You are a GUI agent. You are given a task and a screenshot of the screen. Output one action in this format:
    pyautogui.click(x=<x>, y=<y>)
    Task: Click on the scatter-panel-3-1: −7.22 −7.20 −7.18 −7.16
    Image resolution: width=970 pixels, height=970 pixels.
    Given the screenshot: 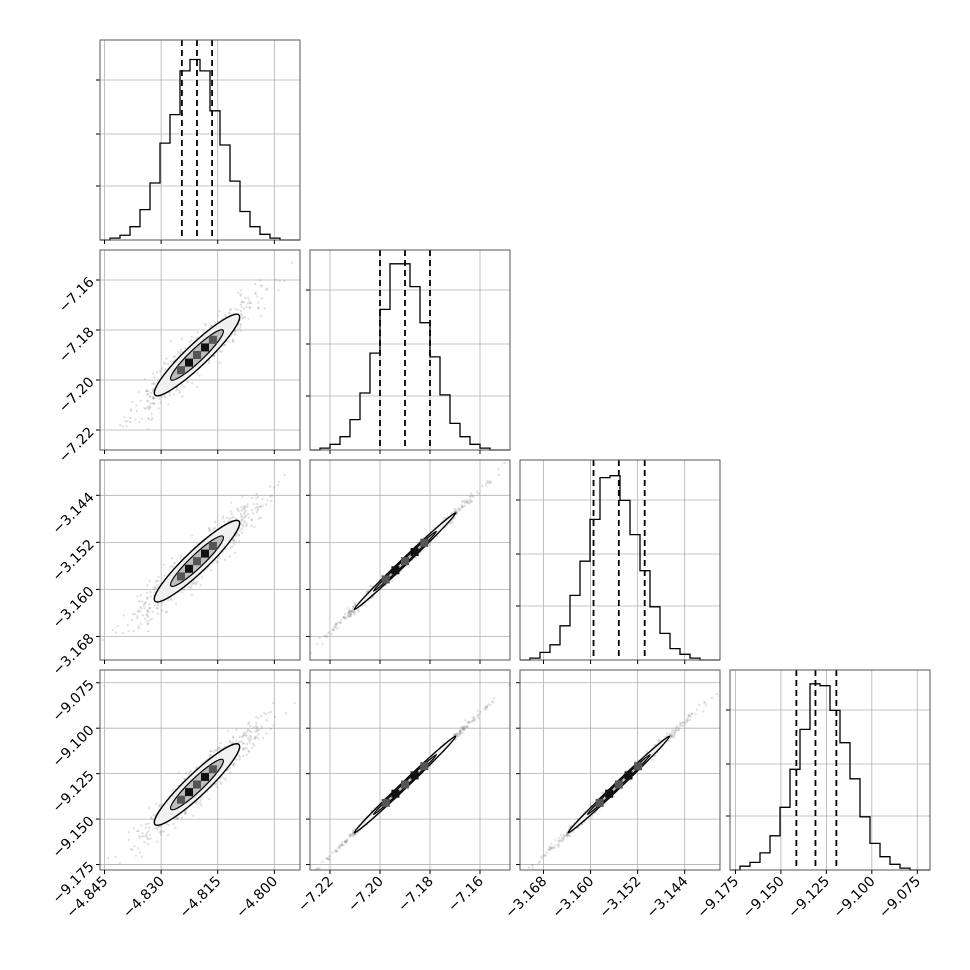 What is the action you would take?
    pyautogui.click(x=403, y=792)
    